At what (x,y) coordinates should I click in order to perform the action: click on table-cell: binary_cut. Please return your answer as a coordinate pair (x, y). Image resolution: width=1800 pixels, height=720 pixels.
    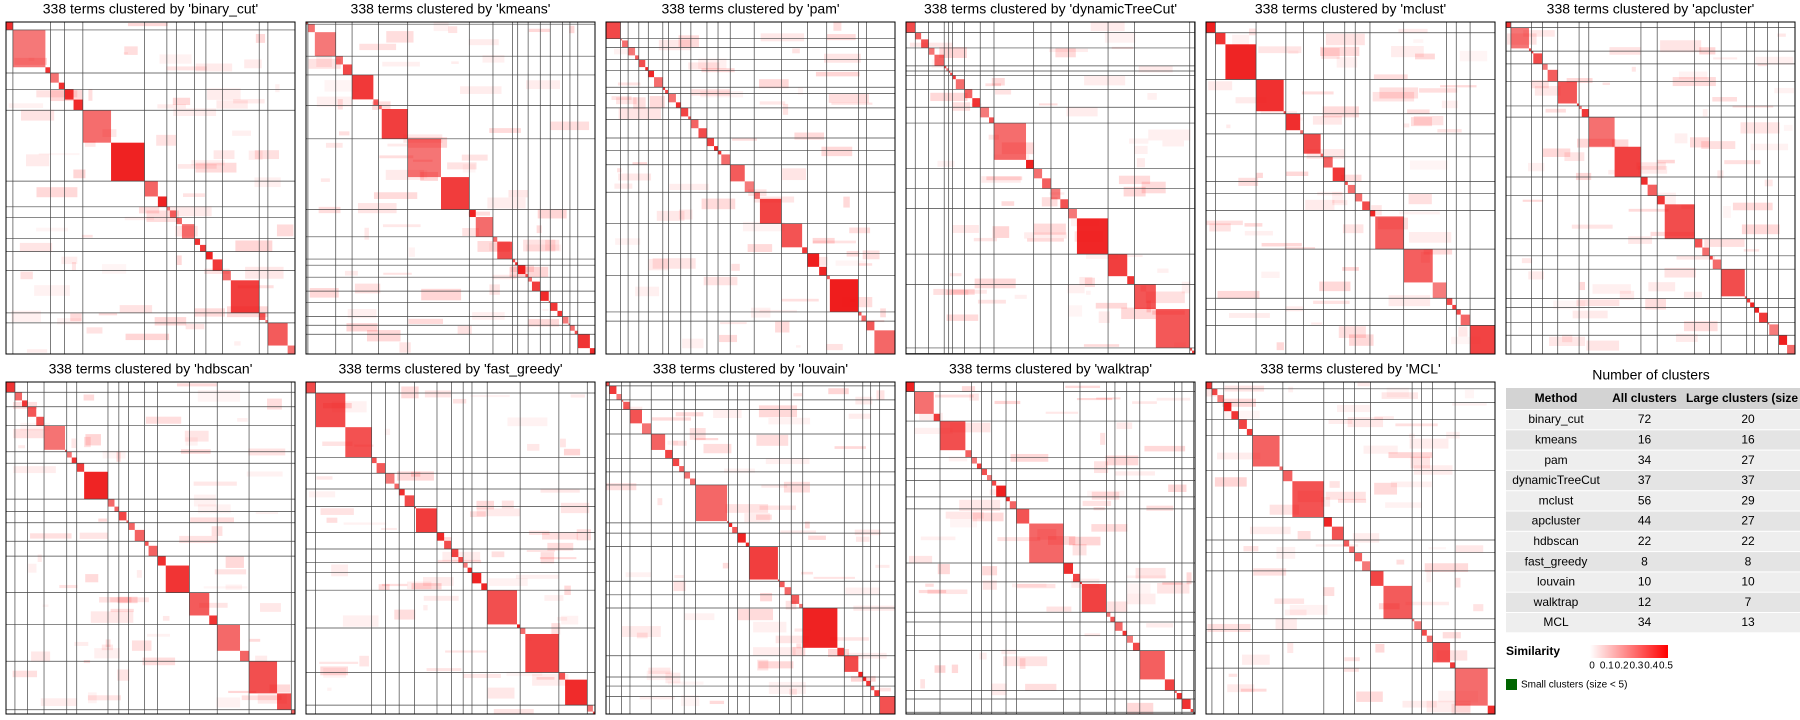
    Looking at the image, I should click on (1556, 419).